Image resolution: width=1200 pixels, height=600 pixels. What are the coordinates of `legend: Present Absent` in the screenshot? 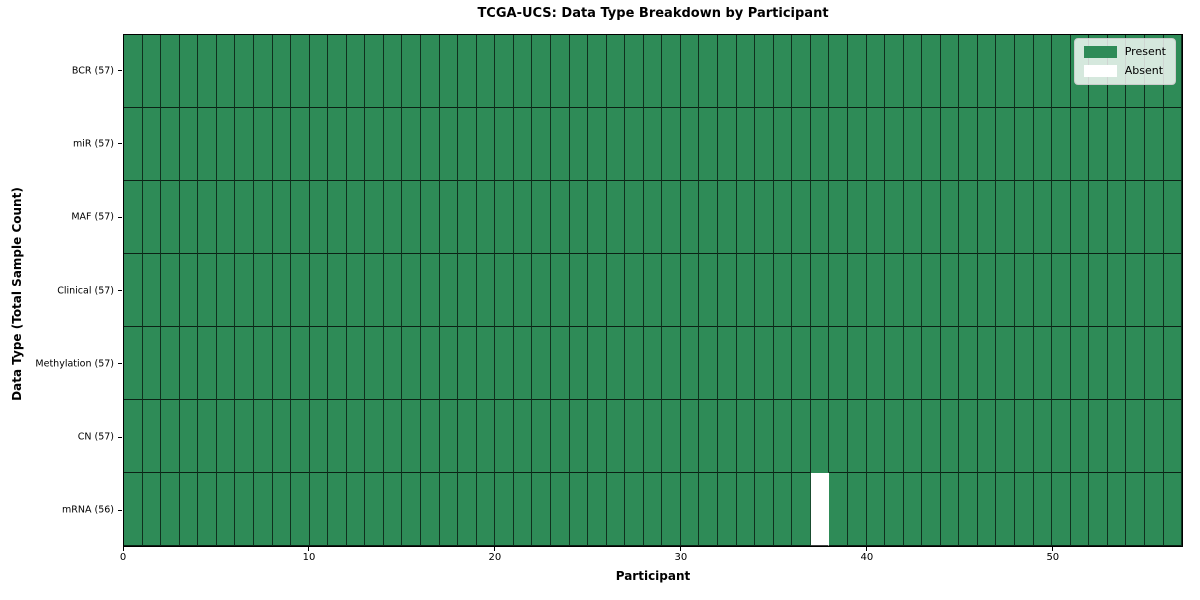 It's located at (1124, 61).